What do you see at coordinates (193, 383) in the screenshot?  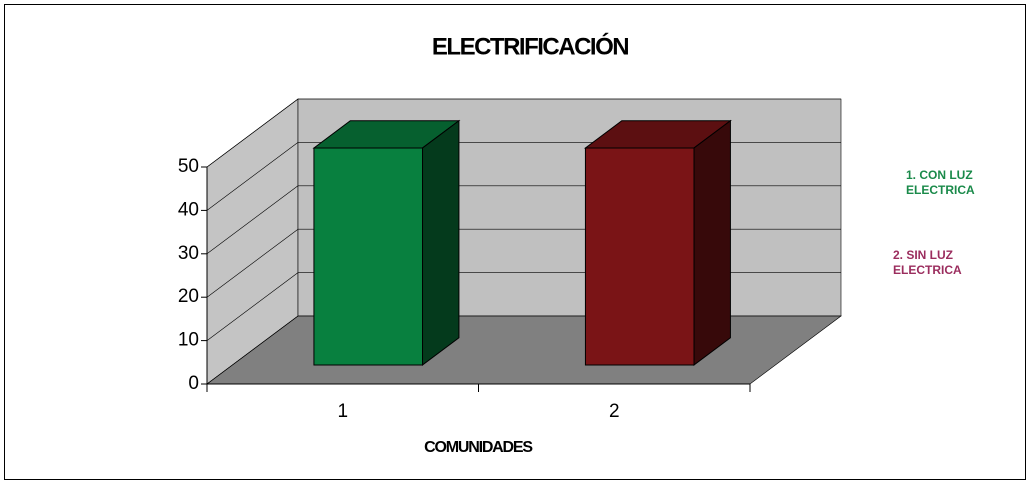 I see `y-tick-label: 0` at bounding box center [193, 383].